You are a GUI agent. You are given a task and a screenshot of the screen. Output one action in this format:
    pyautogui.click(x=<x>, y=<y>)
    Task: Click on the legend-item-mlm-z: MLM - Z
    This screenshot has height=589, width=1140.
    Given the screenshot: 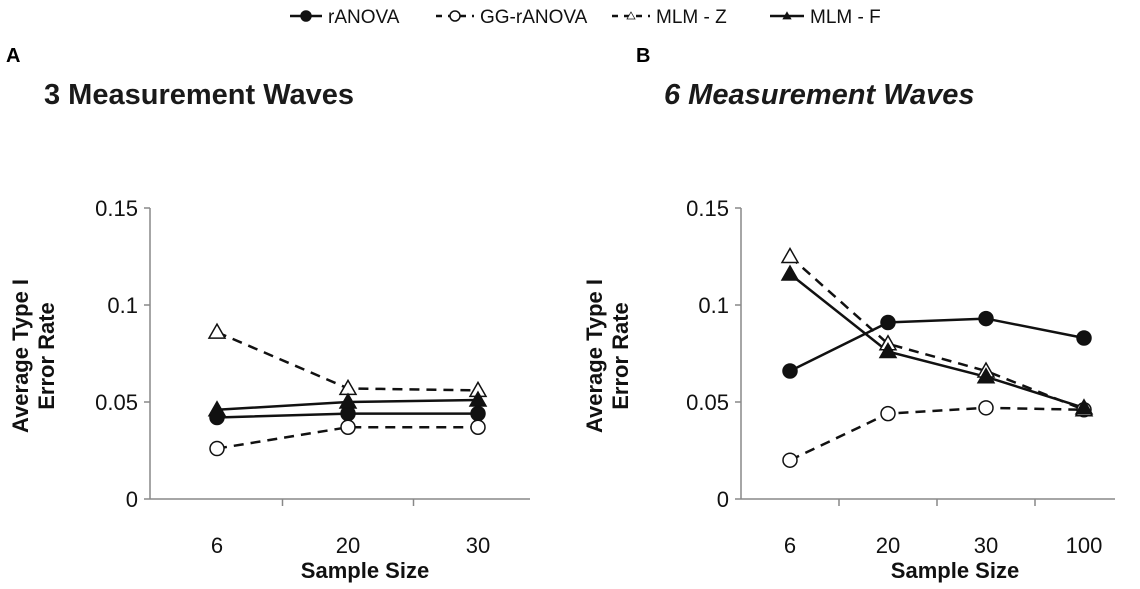 What is the action you would take?
    pyautogui.click(x=669, y=17)
    